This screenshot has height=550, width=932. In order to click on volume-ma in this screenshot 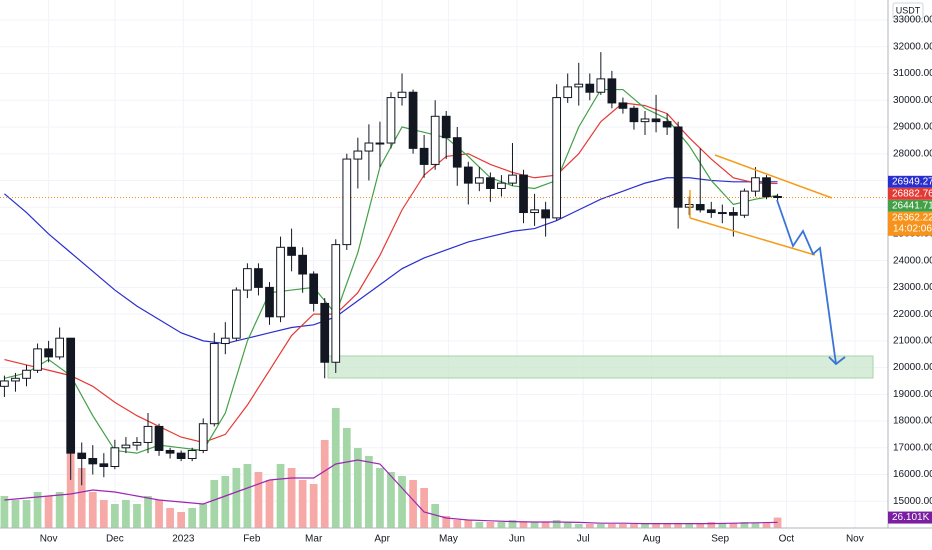, I will do `click(391, 492)`.